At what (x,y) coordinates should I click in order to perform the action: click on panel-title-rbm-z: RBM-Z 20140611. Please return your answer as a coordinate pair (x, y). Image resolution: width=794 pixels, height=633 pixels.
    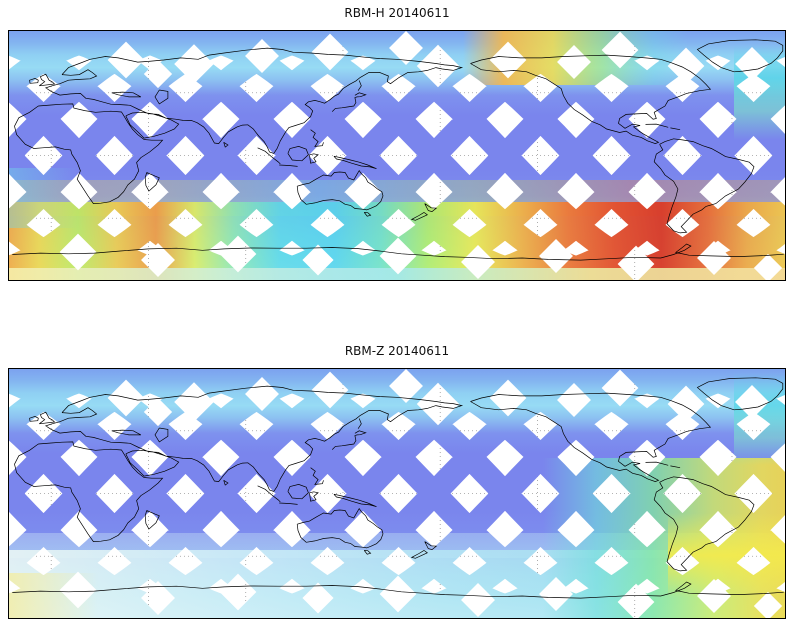
    Looking at the image, I should click on (397, 351).